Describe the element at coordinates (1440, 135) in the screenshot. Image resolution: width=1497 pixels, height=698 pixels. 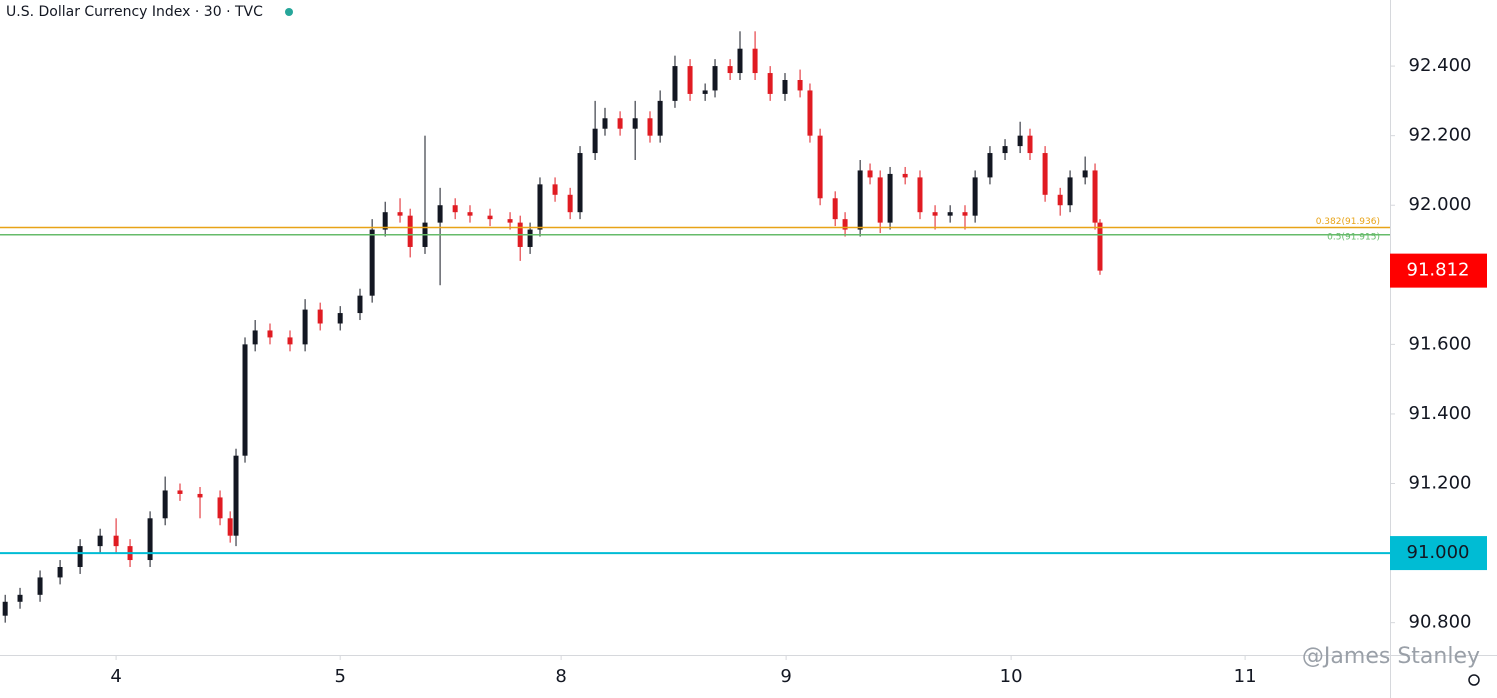
I see `y-tick-label: 92.200` at that location.